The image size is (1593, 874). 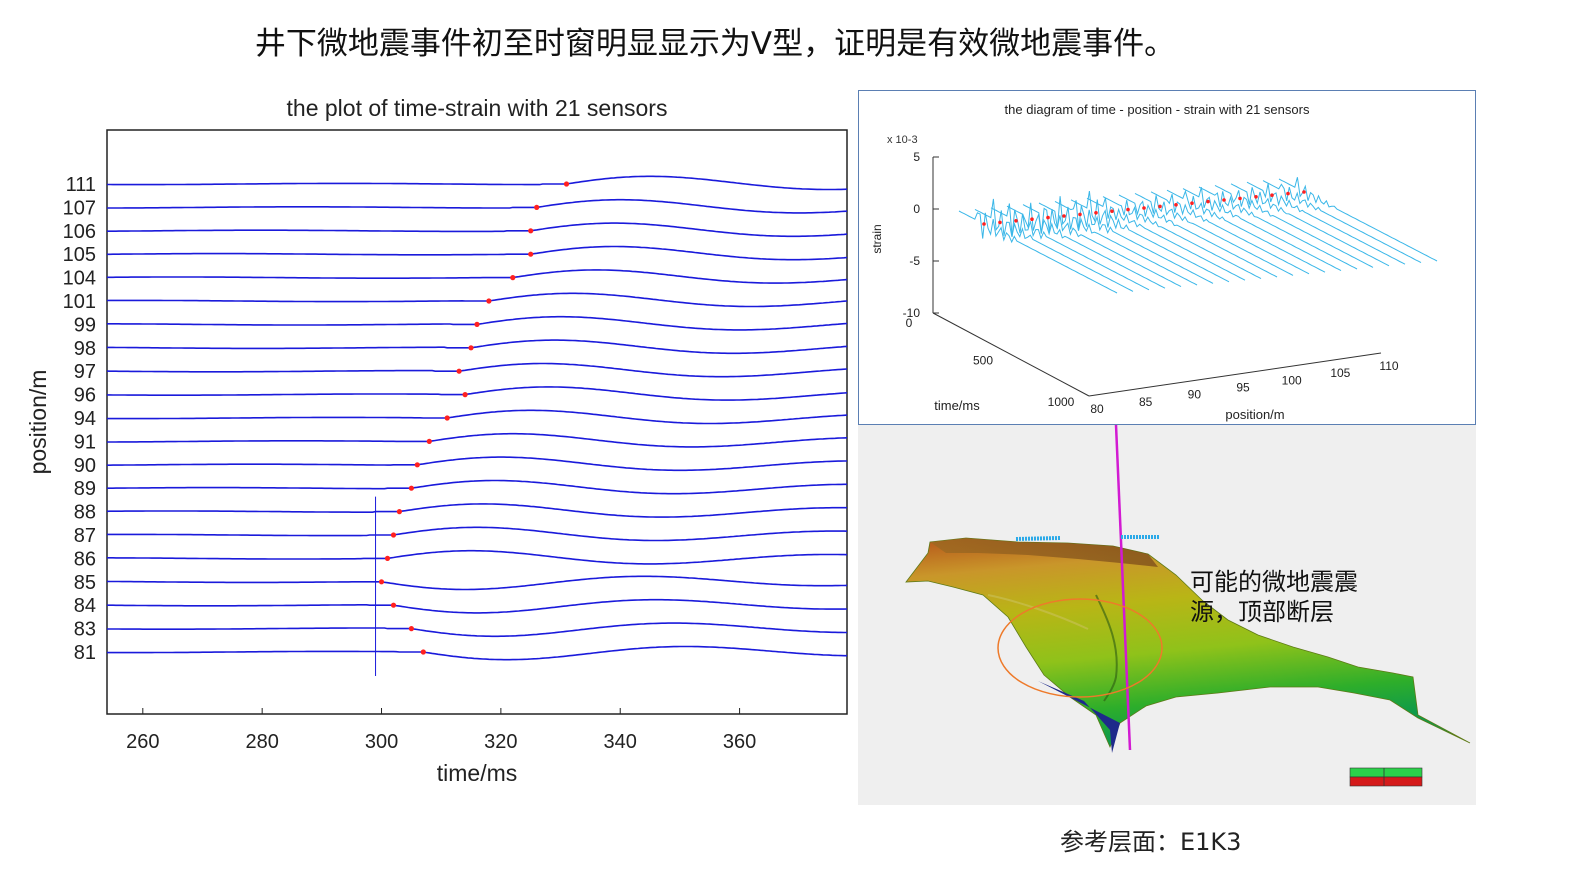 What do you see at coordinates (1254, 414) in the screenshot?
I see `position-axis-label: position/m` at bounding box center [1254, 414].